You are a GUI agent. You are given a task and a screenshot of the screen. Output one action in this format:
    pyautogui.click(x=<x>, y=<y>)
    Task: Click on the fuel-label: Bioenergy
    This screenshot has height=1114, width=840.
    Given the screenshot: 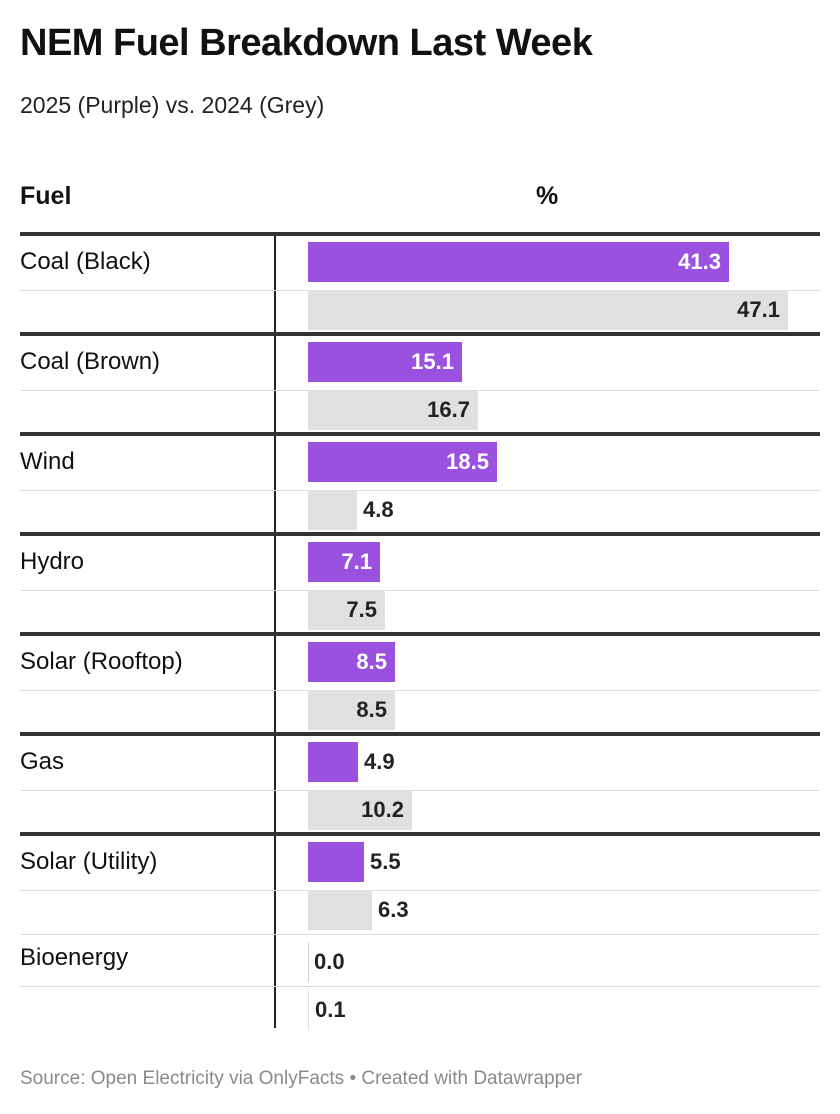 What is the action you would take?
    pyautogui.click(x=74, y=957)
    